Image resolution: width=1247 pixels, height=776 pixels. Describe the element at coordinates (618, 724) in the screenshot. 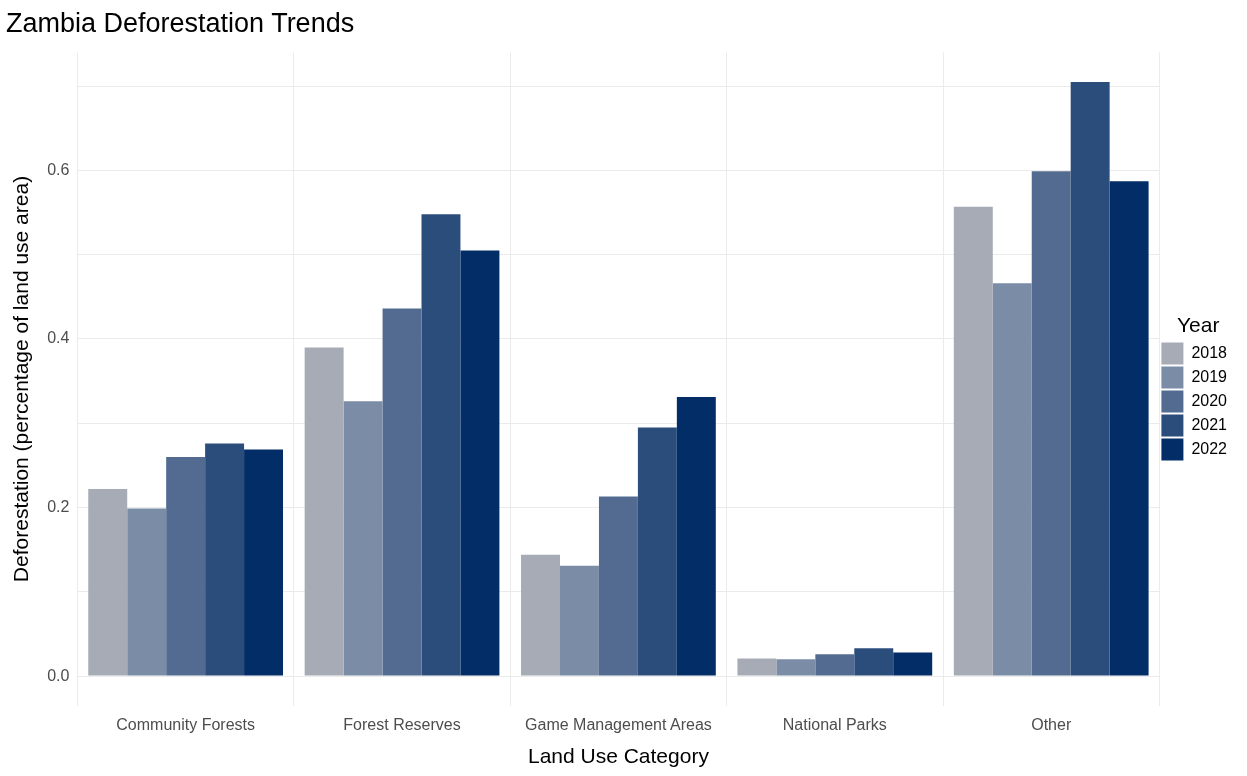

I see `x-tick-label: Game Management Areas` at that location.